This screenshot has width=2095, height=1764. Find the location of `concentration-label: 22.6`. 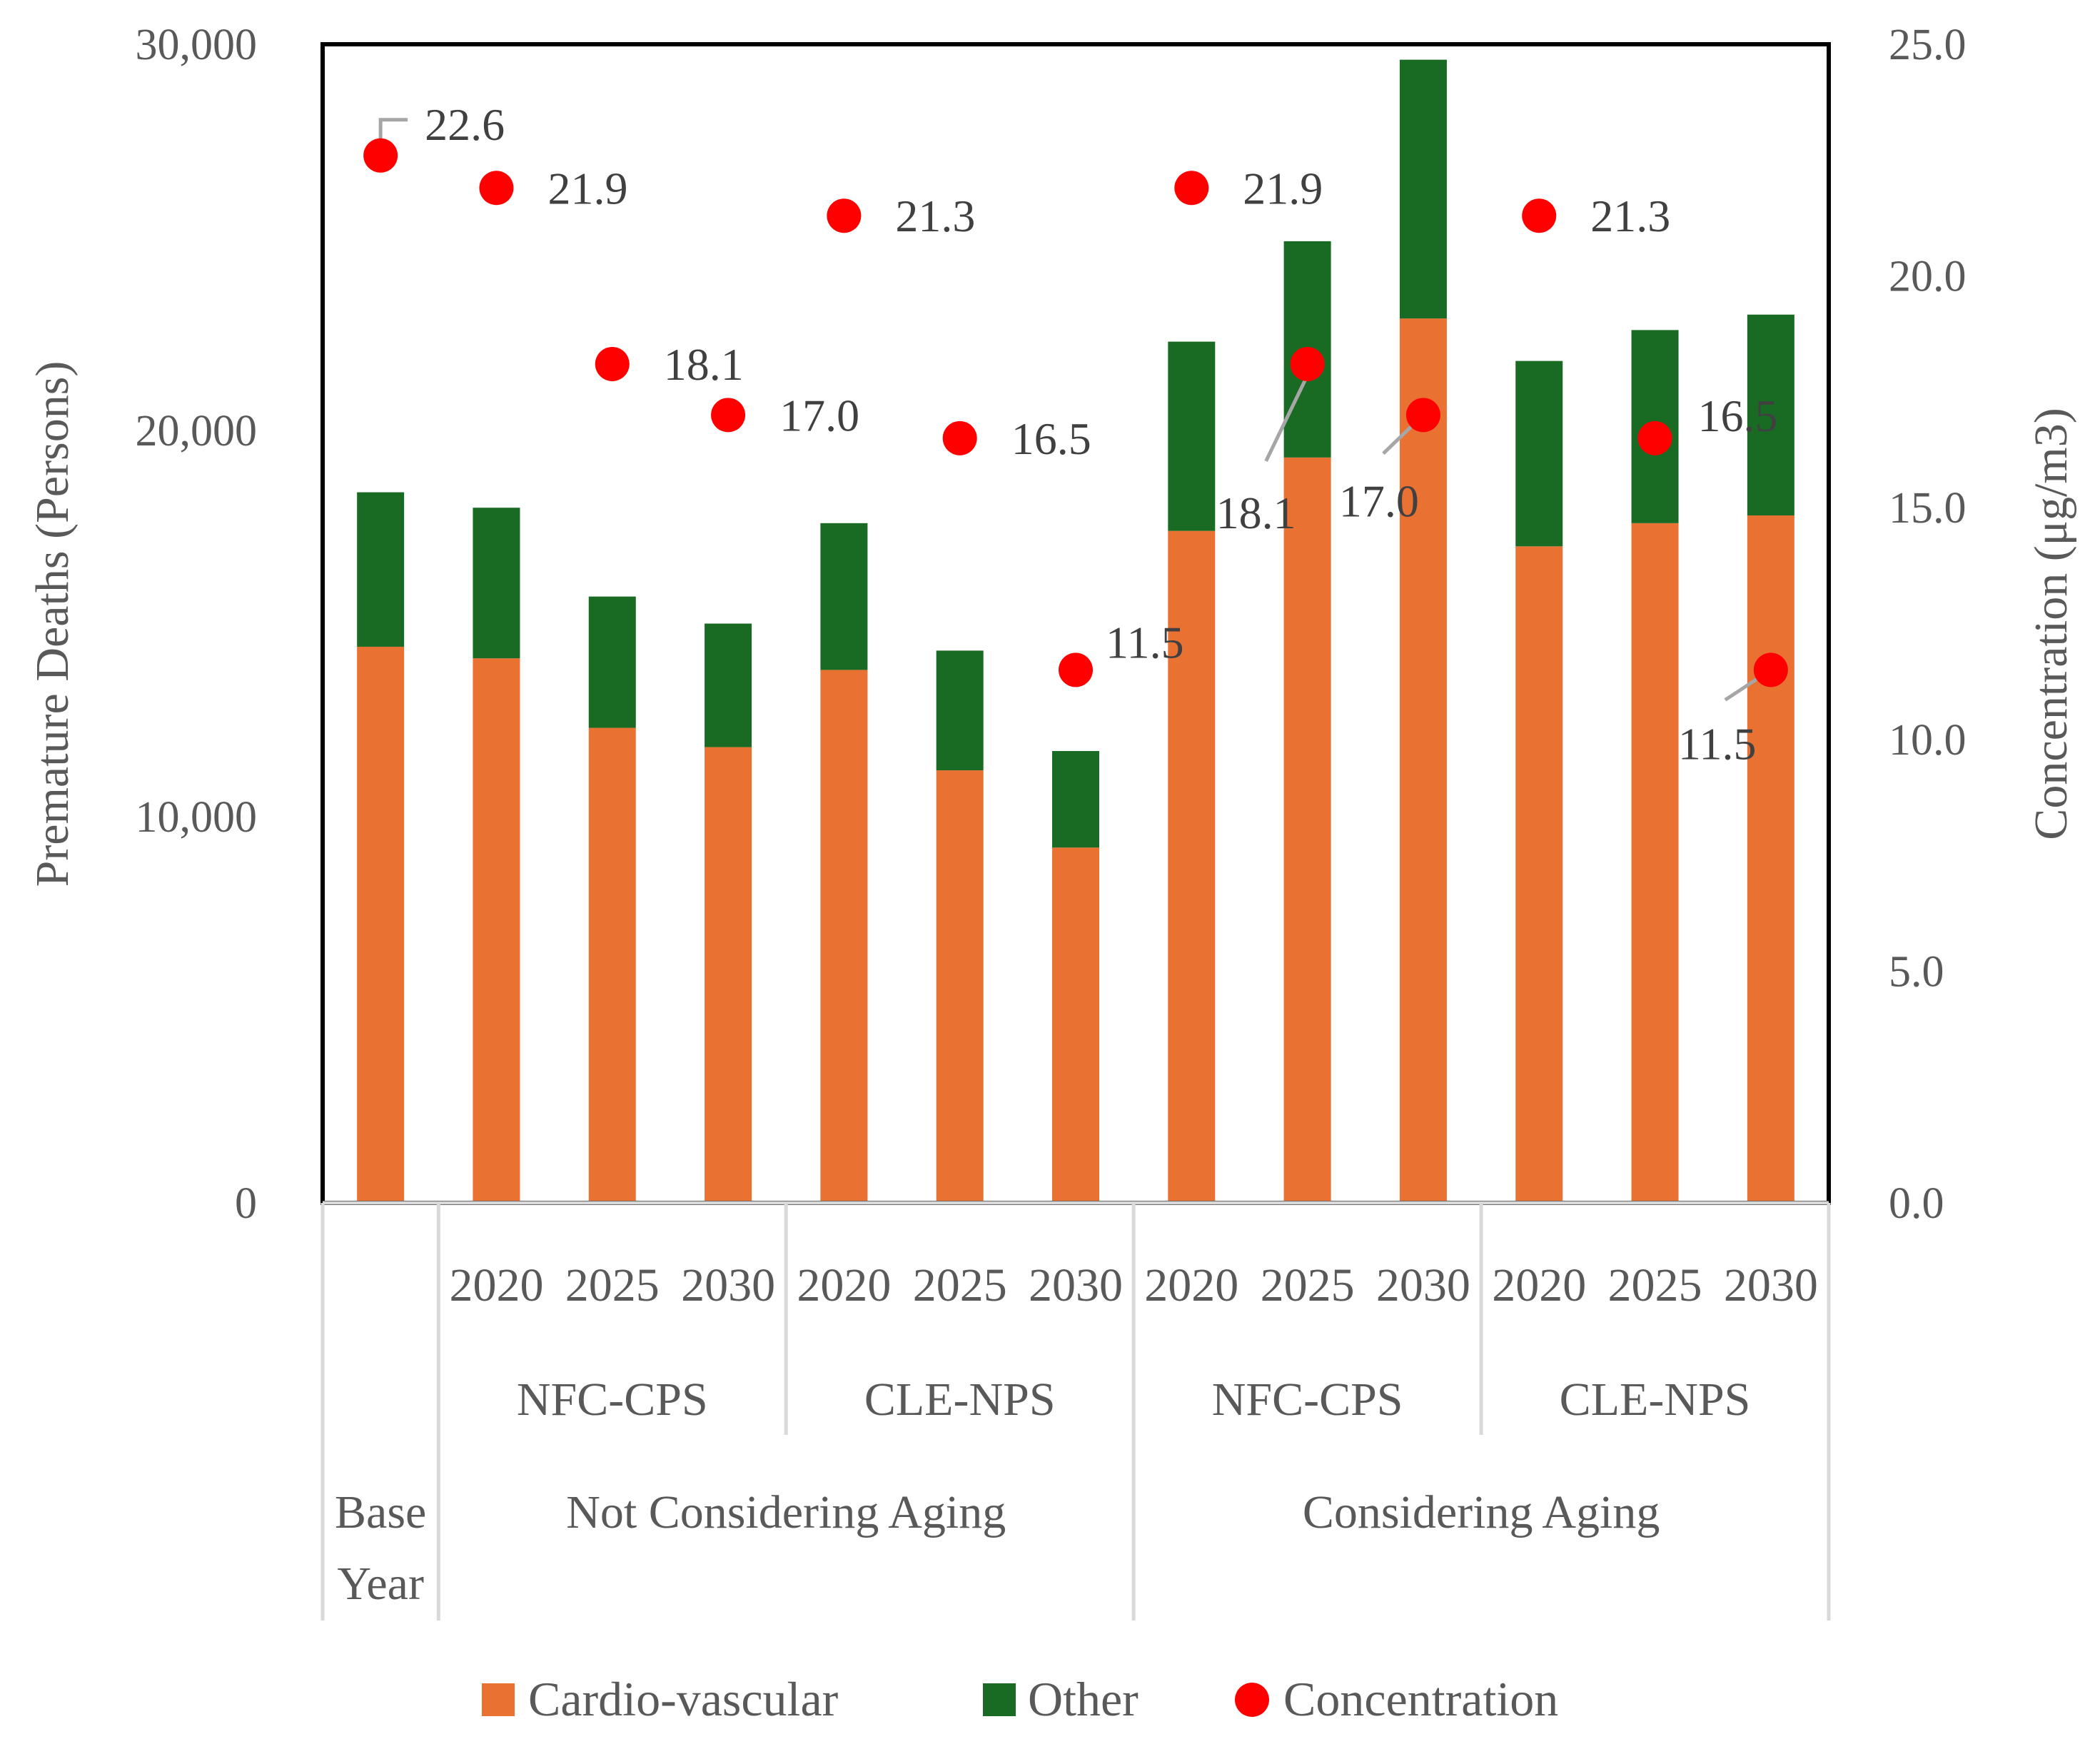

concentration-label: 22.6 is located at coordinates (465, 124).